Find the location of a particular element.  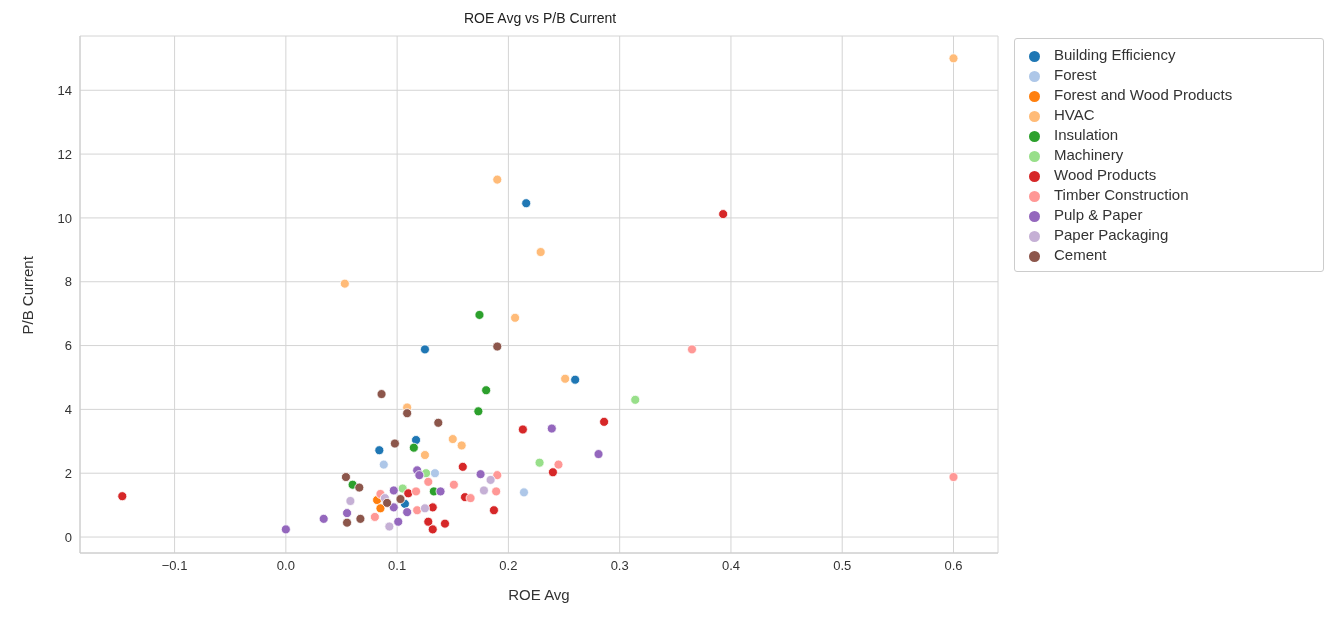

y-tick-label: 0 is located at coordinates (68, 537).